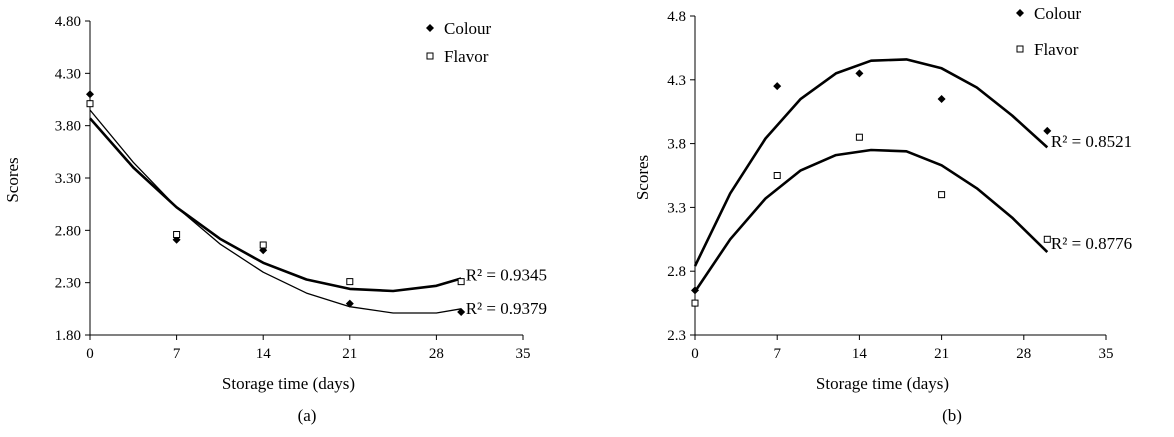 Image resolution: width=1174 pixels, height=437 pixels. What do you see at coordinates (676, 208) in the screenshot?
I see `y-tick-label: 3.3` at bounding box center [676, 208].